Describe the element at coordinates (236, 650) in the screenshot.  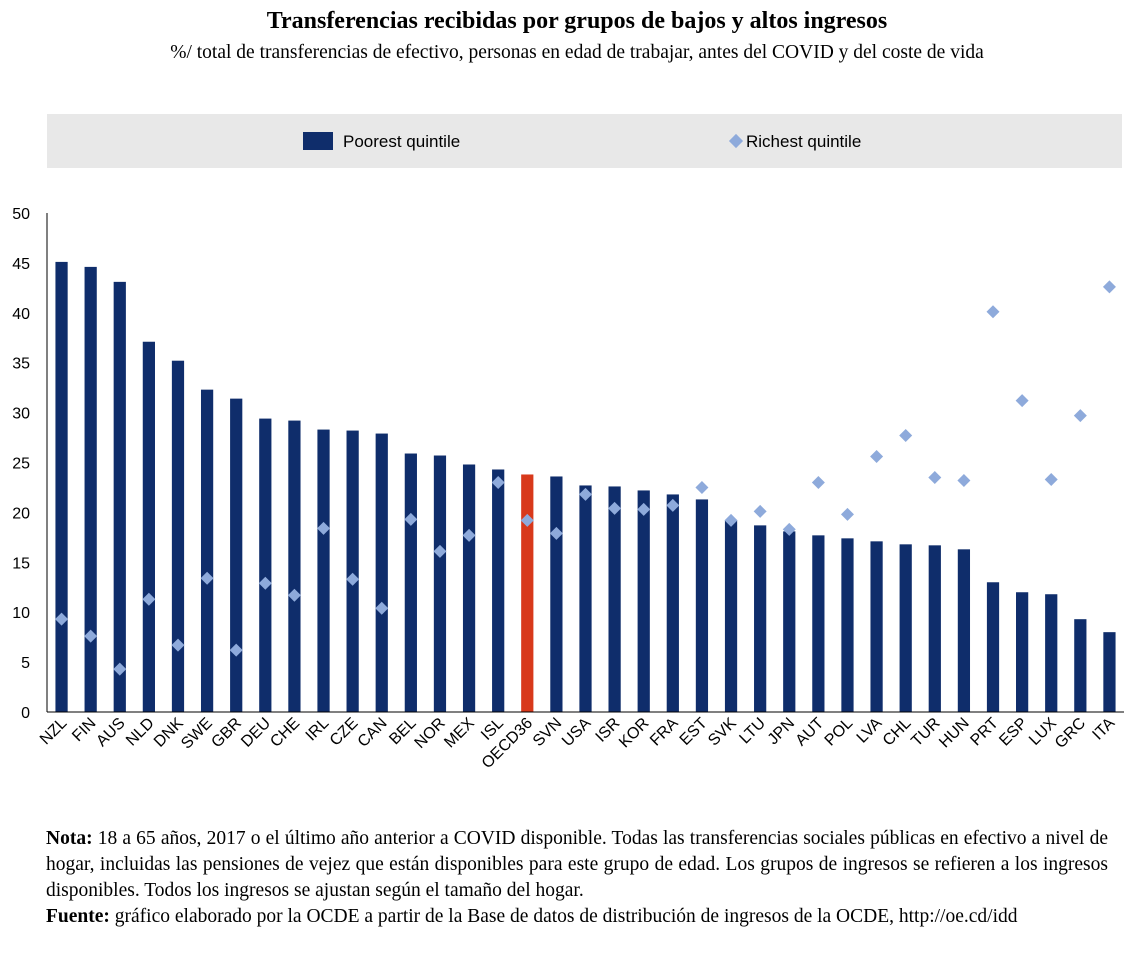
I see `marker-gbr` at that location.